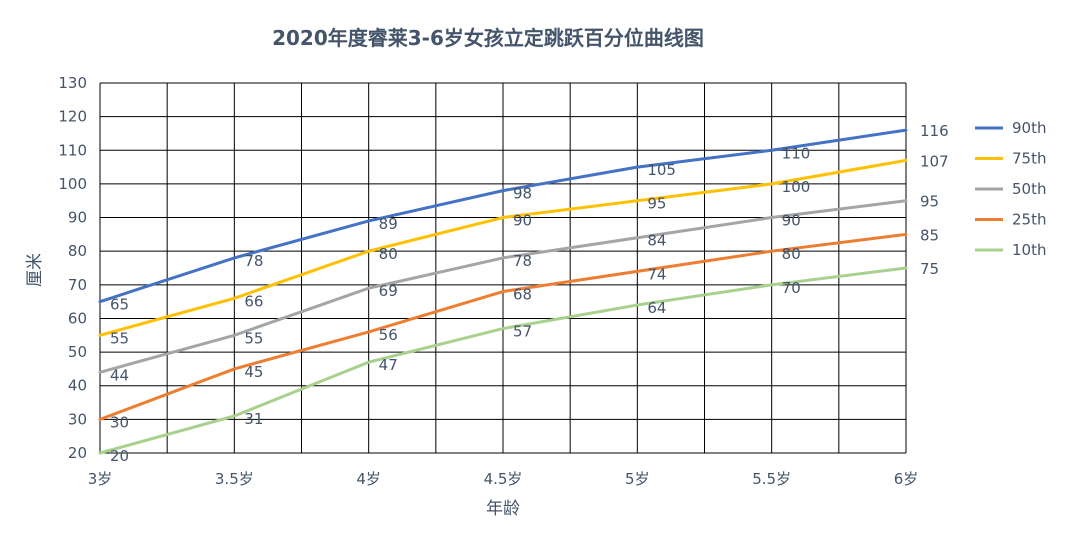  What do you see at coordinates (35, 270) in the screenshot?
I see `y-axis-title: 厘米` at bounding box center [35, 270].